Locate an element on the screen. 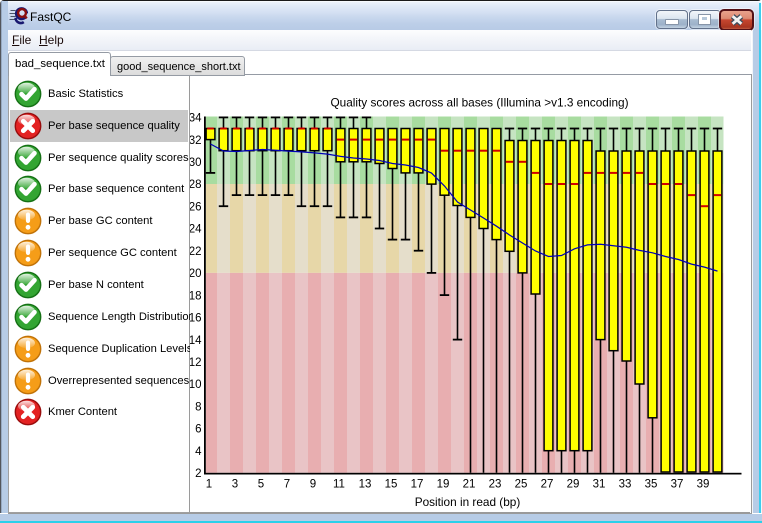 The image size is (762, 523). svg-text: 31 is located at coordinates (599, 485).